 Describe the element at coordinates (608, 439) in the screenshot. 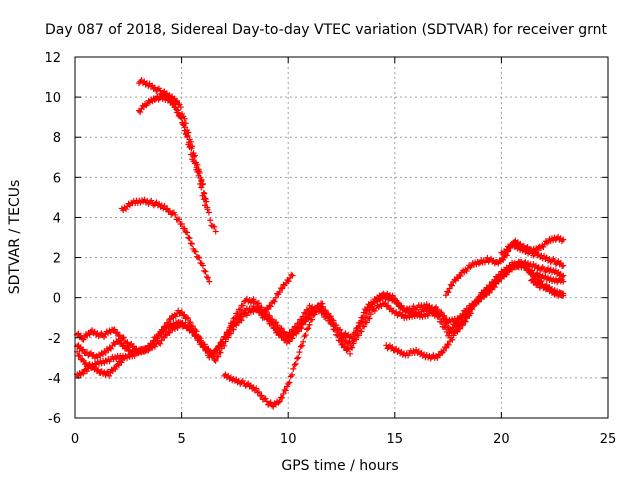

I see `x-tick-label: 25` at that location.